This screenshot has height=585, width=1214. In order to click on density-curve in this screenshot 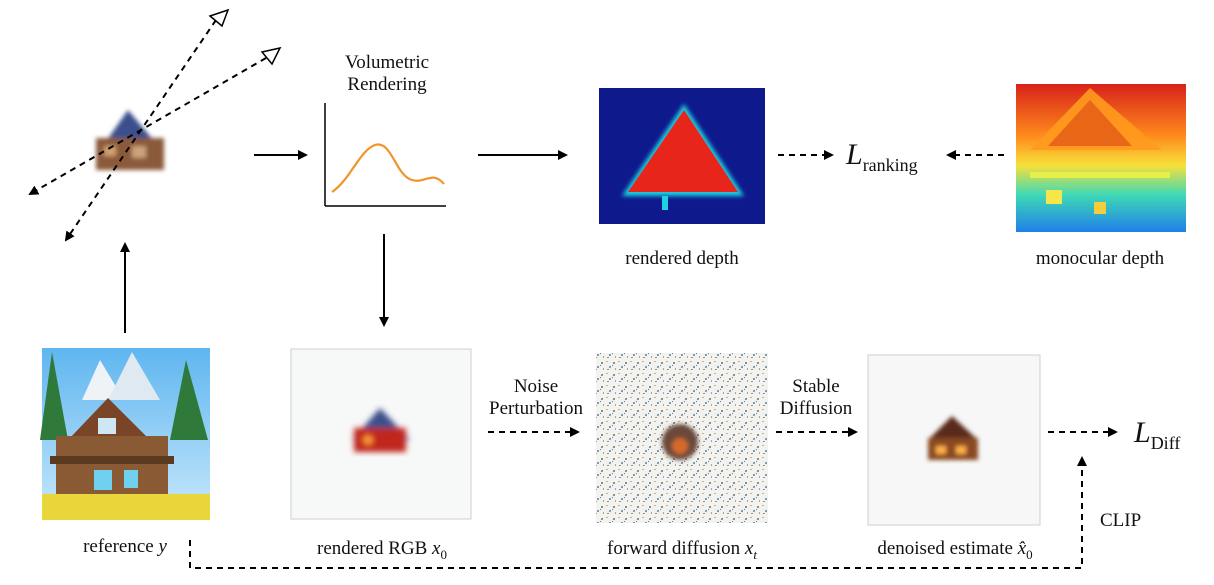, I will do `click(388, 168)`.